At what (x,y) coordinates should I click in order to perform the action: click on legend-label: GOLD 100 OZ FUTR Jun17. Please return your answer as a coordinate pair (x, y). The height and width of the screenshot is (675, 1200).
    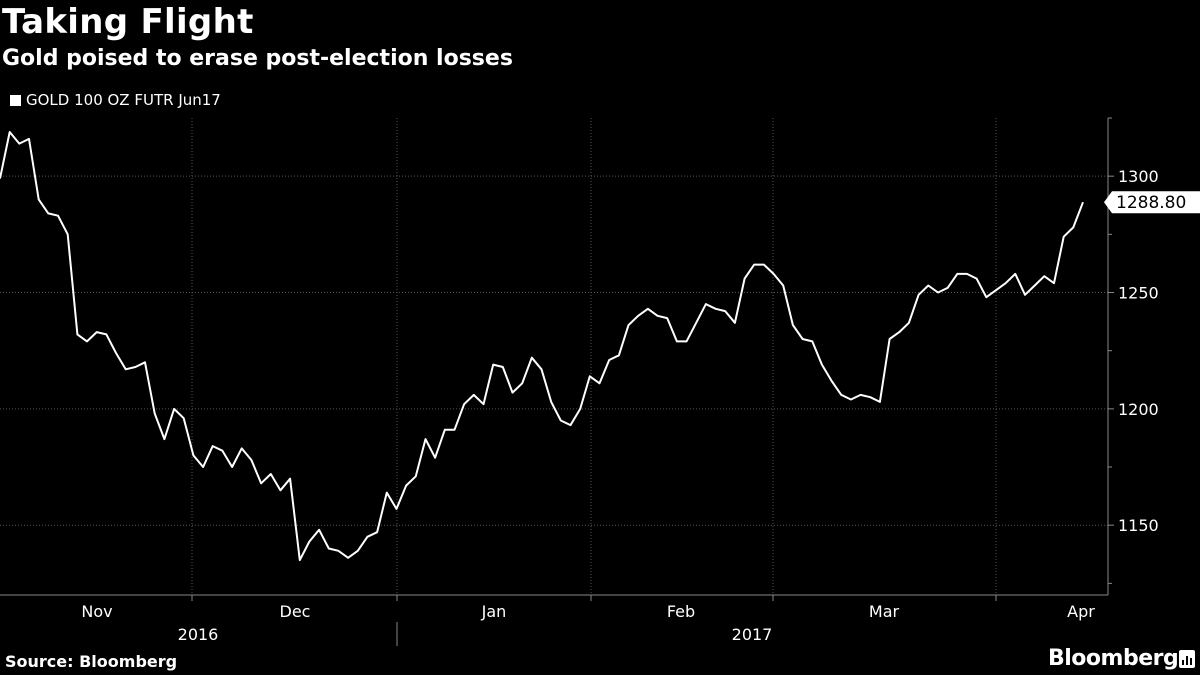
    Looking at the image, I should click on (123, 100).